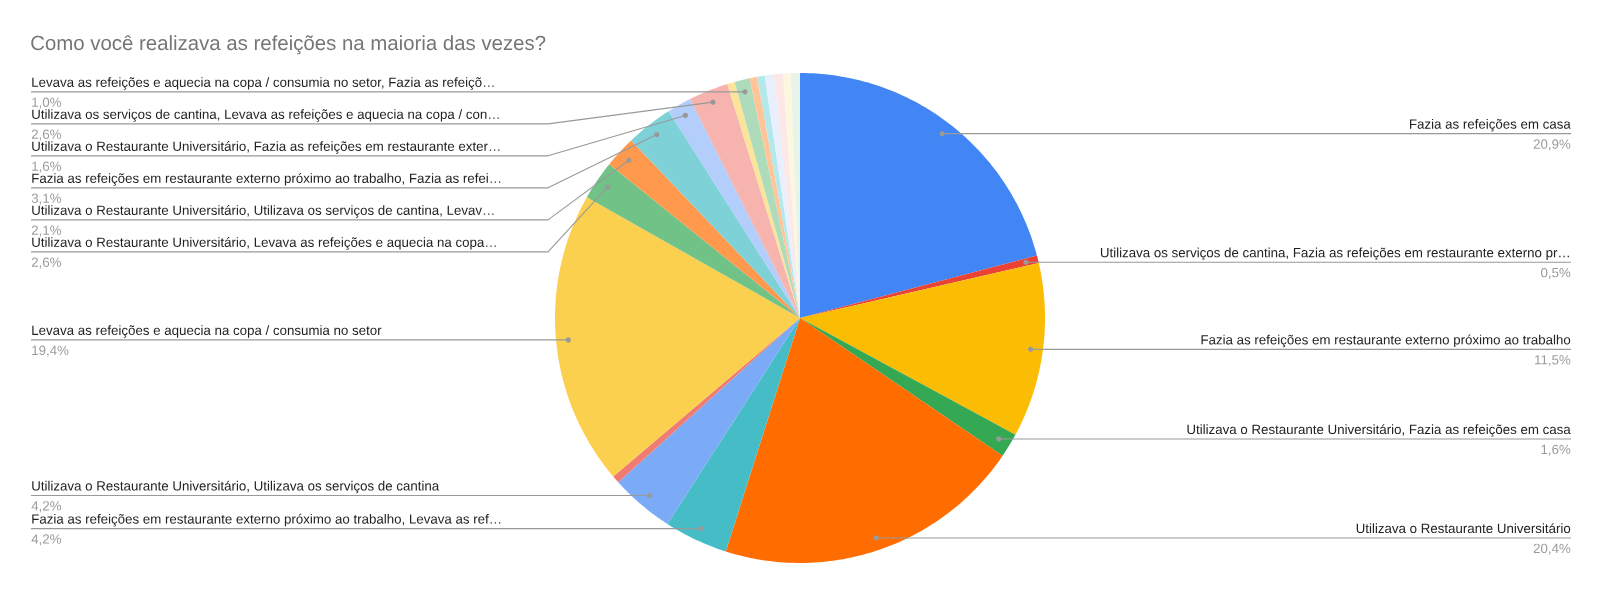 This screenshot has height=591, width=1600. What do you see at coordinates (1556, 273) in the screenshot?
I see `data-label: 0,5%` at bounding box center [1556, 273].